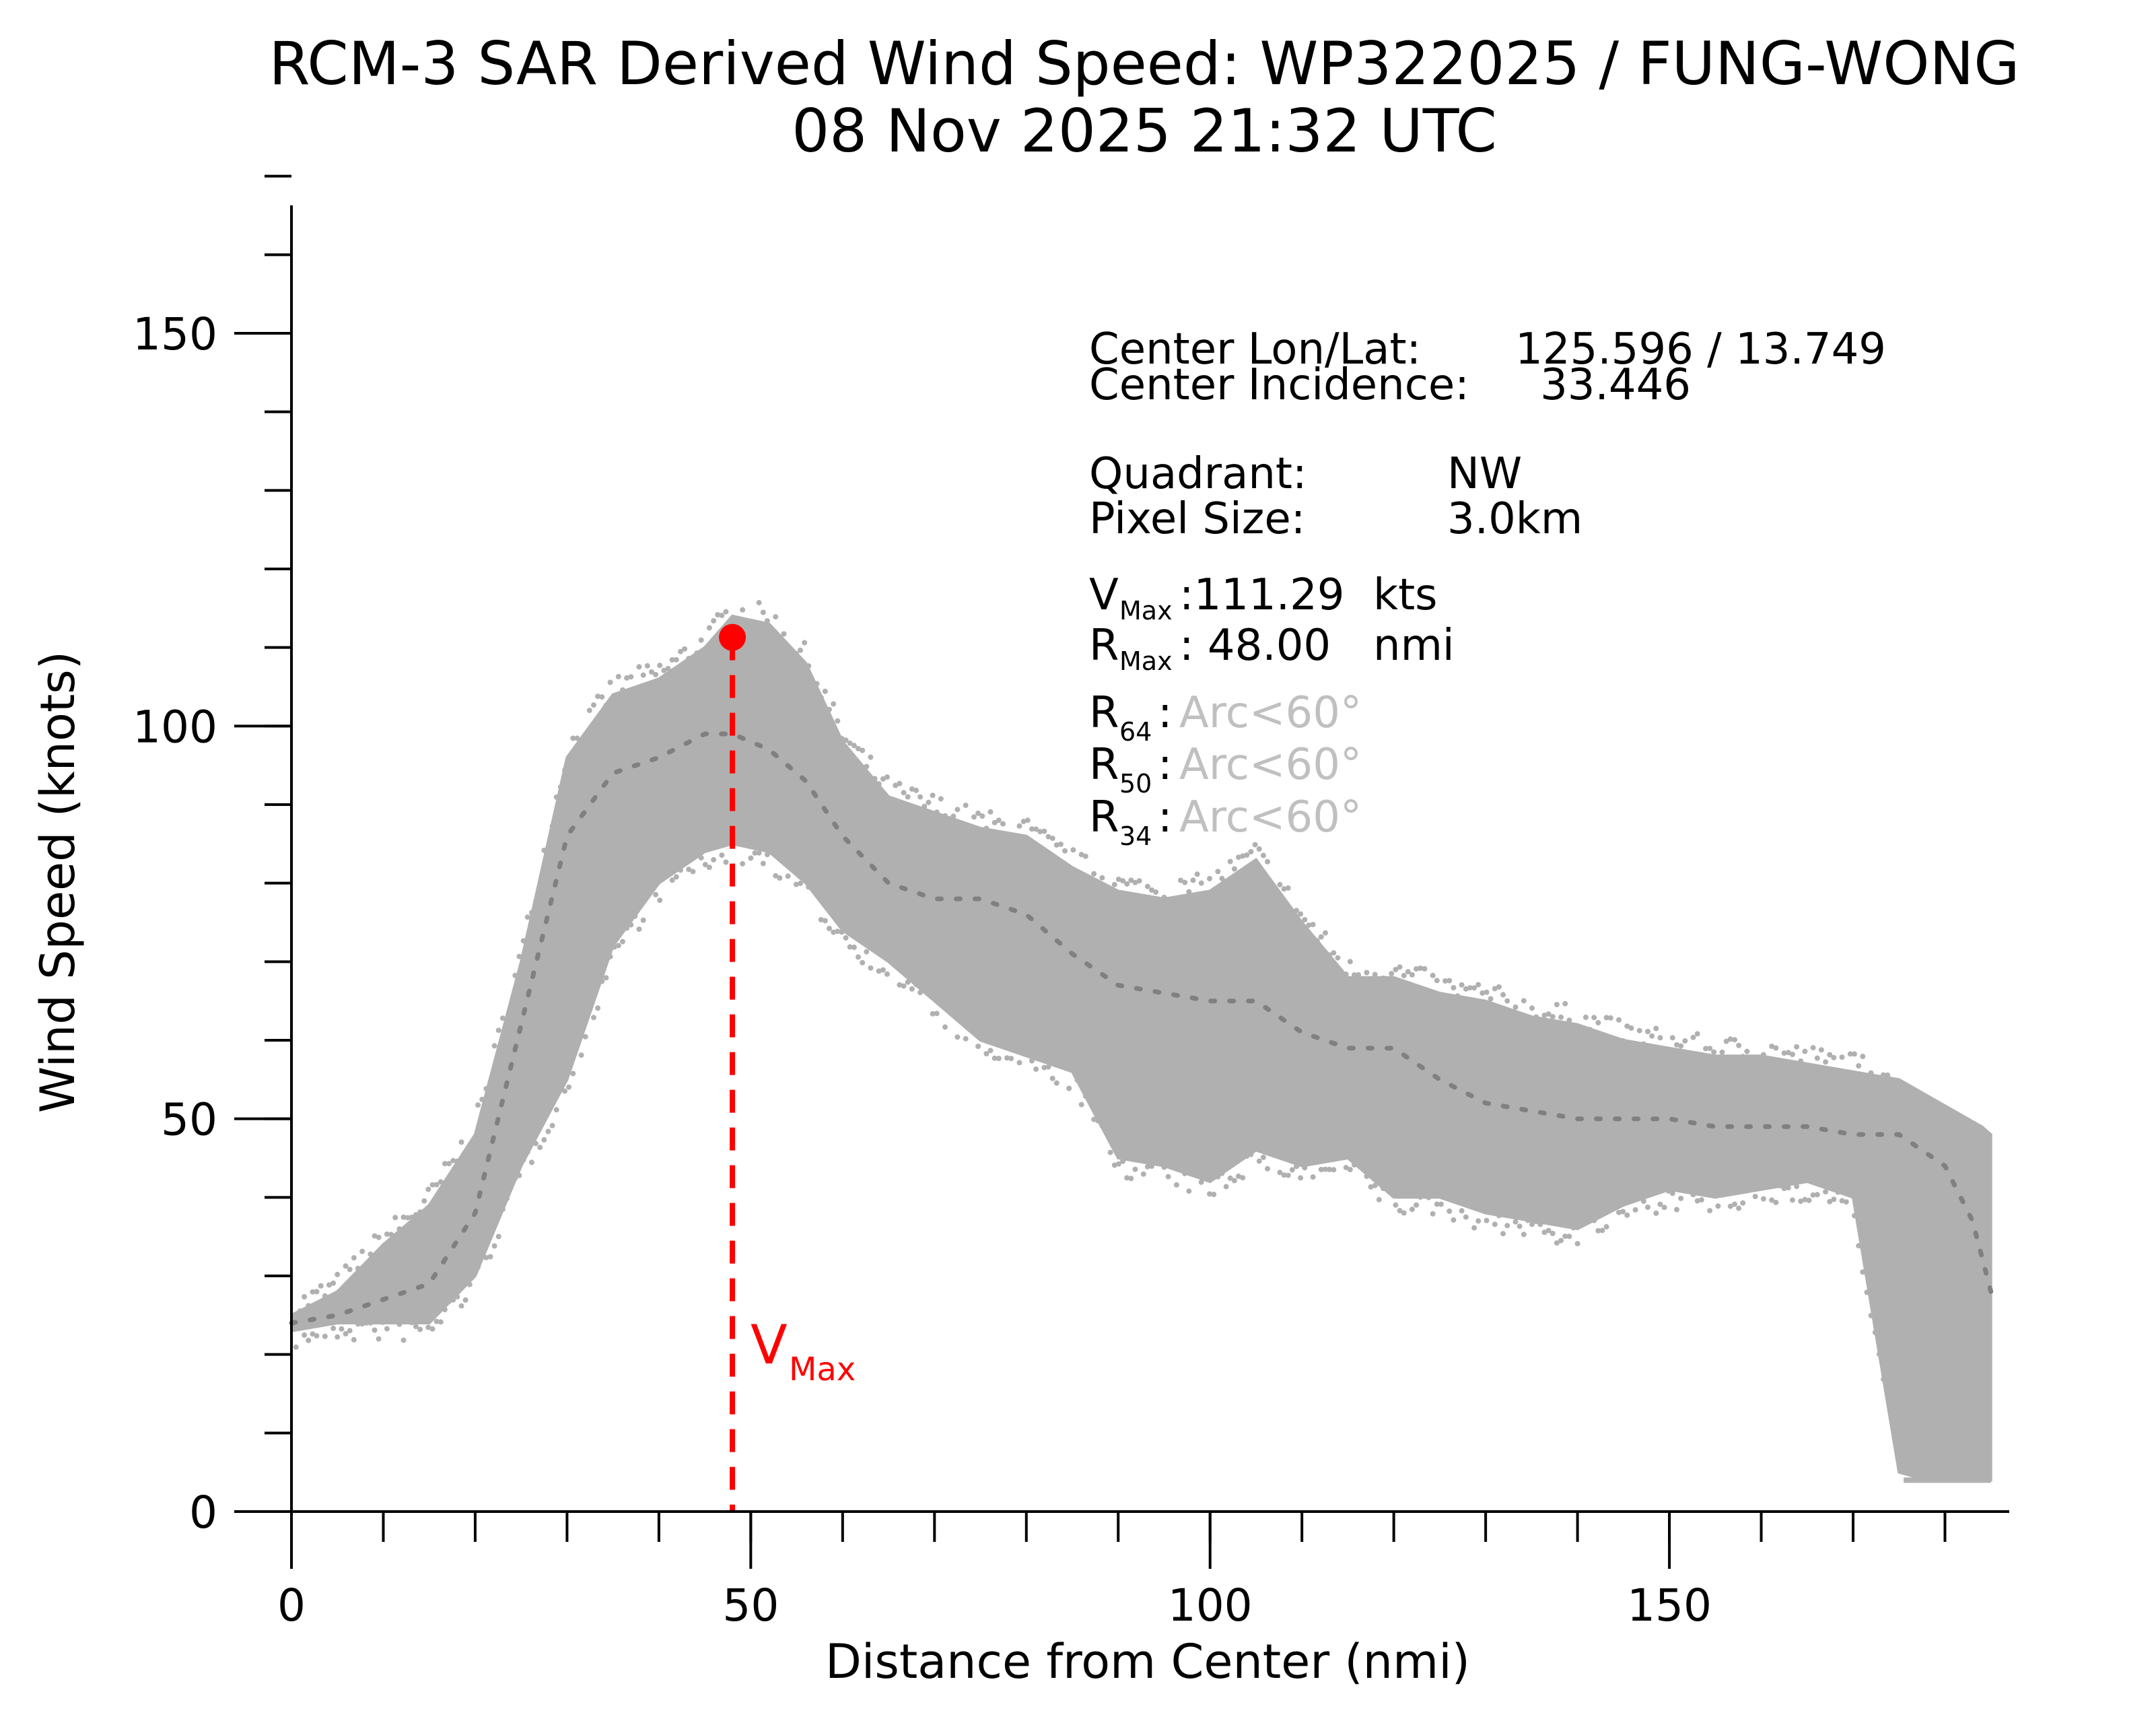 The image size is (2156, 1725). Describe the element at coordinates (1146, 661) in the screenshot. I see `rmax-subscript: Max` at that location.